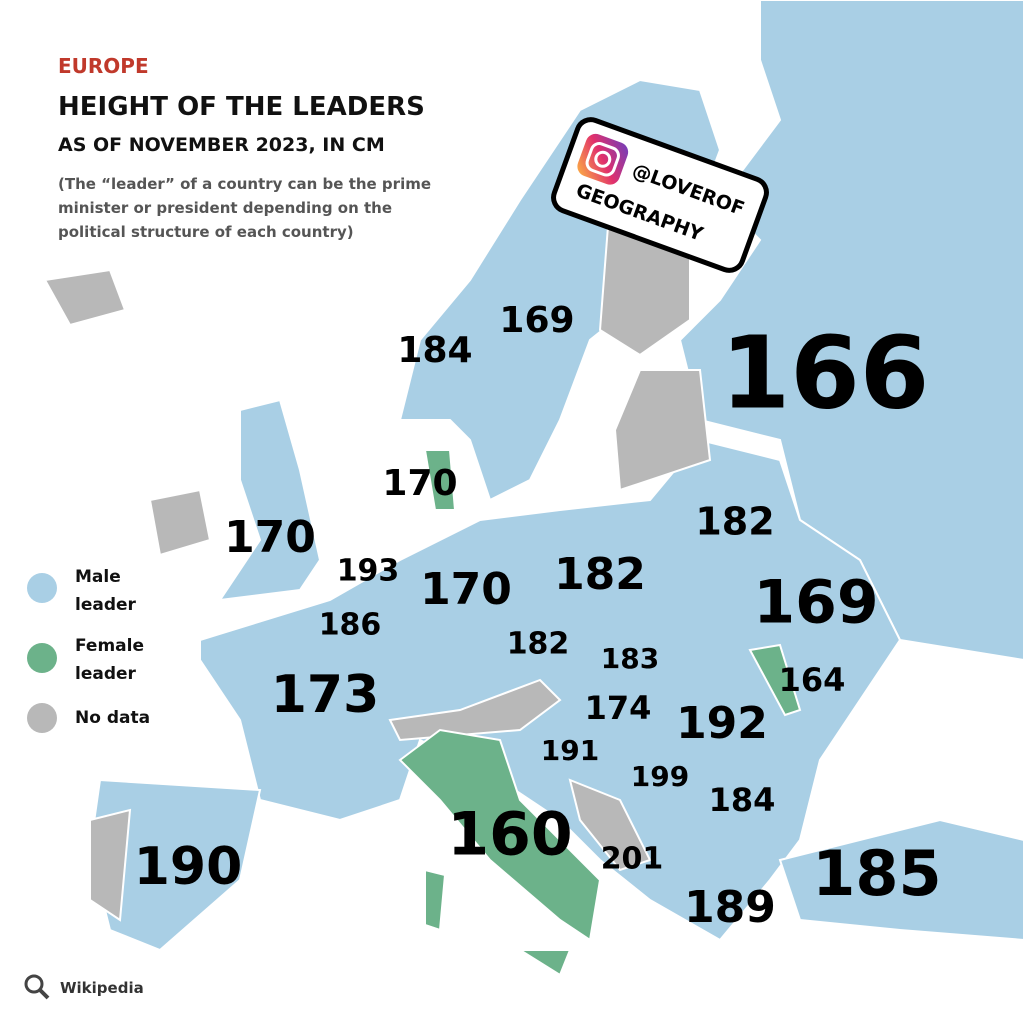 Image resolution: width=1024 pixels, height=1024 pixels. Describe the element at coordinates (632, 859) in the screenshot. I see `height-label: 201` at that location.